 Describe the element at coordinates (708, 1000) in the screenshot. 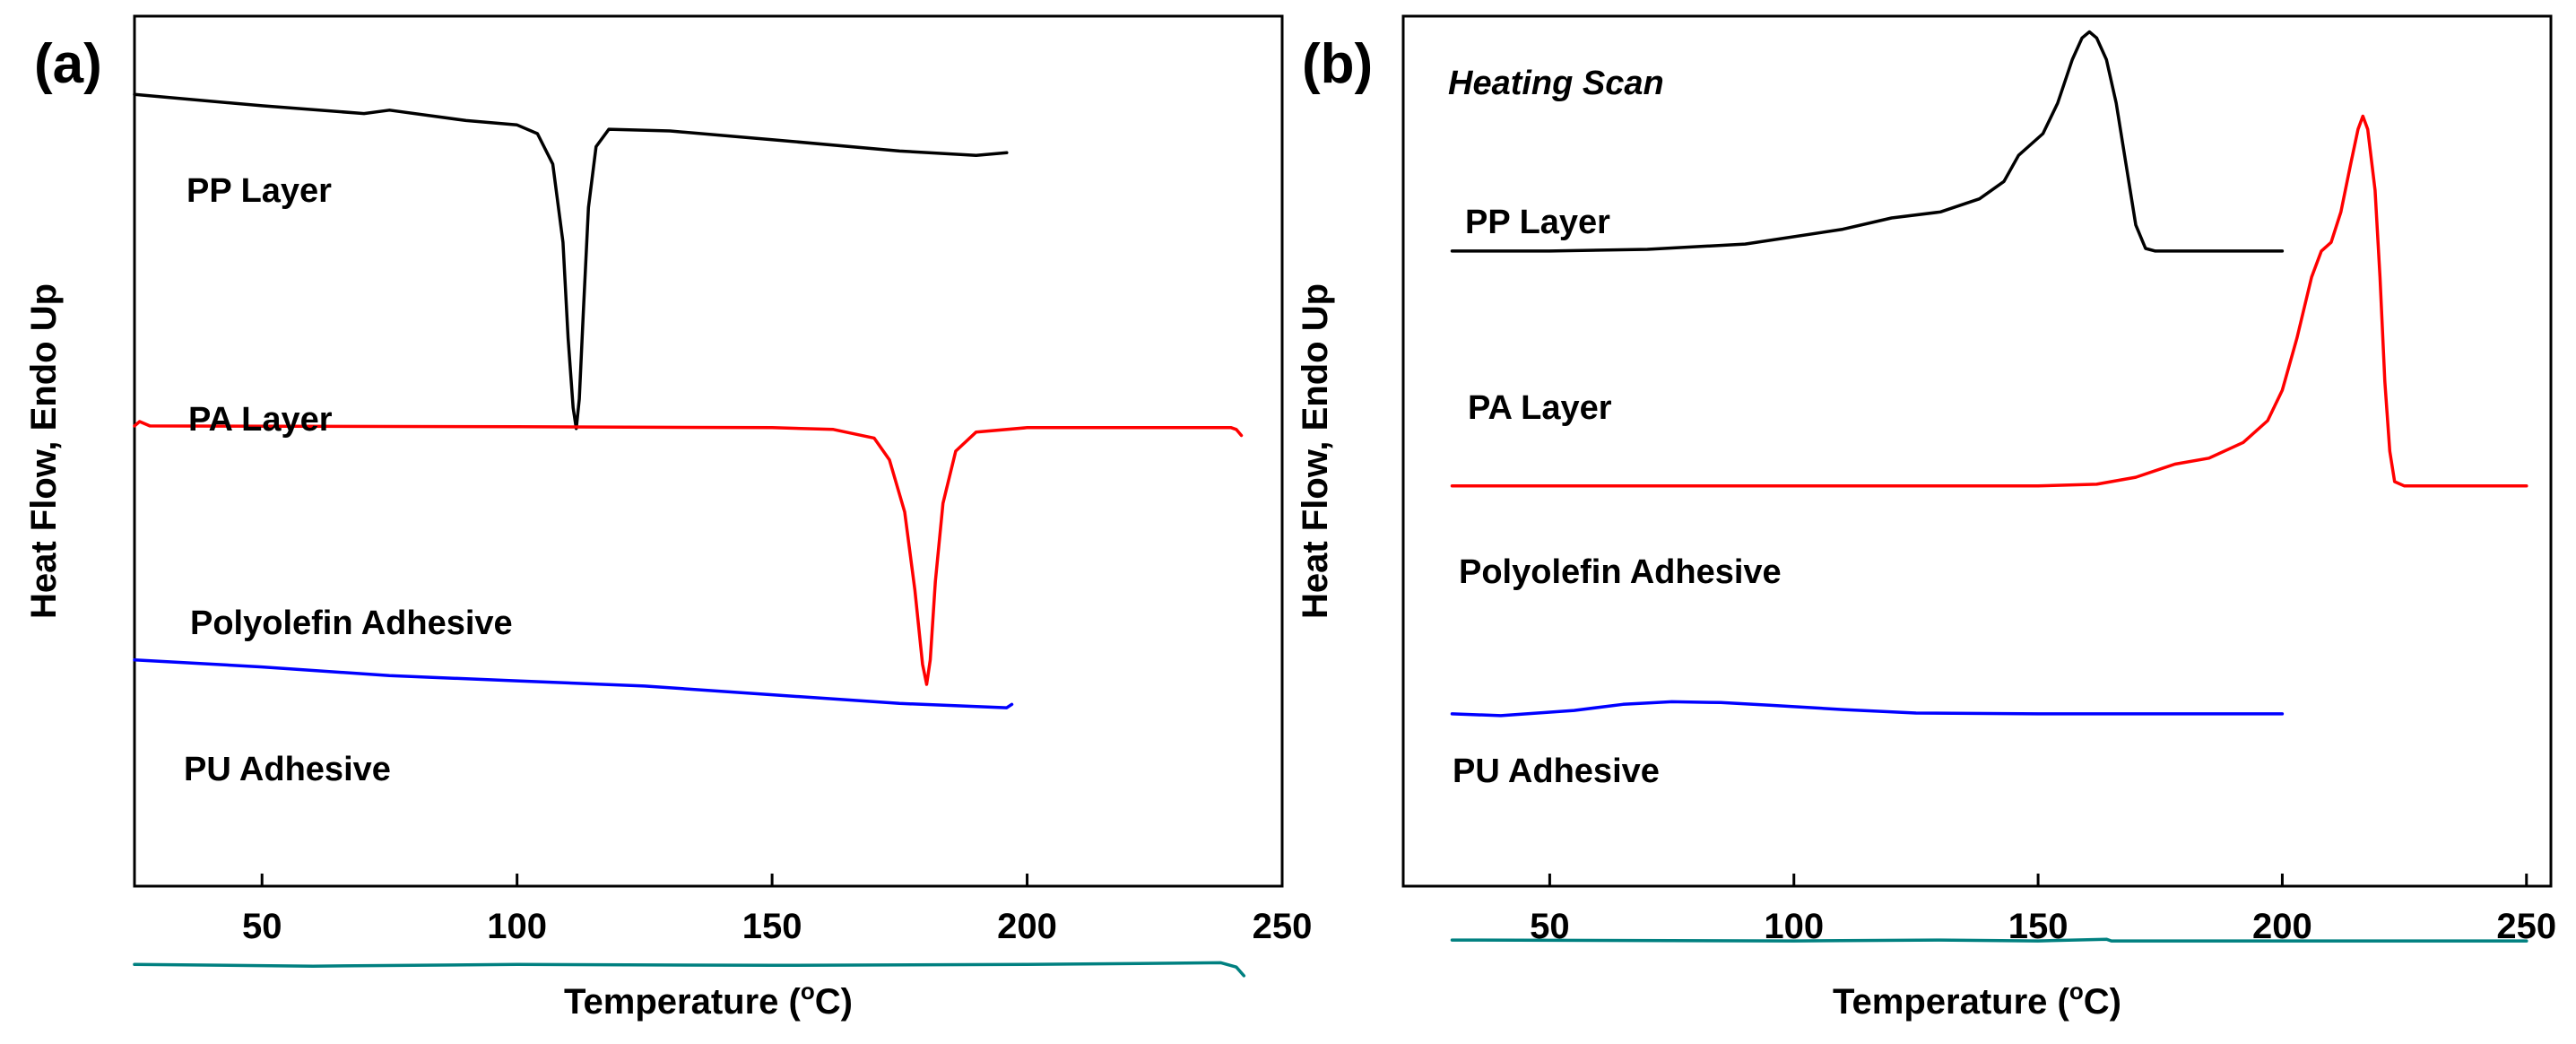

I see `panel-a-x-axis-label: Temperature (oC)` at that location.